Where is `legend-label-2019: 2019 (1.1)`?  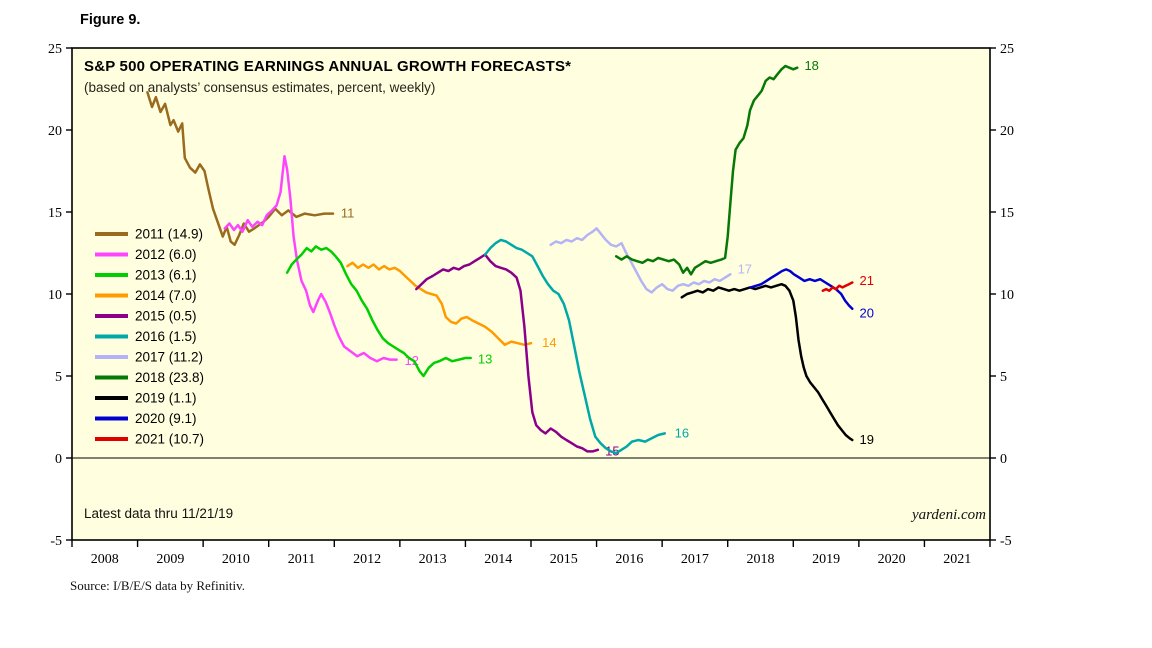
legend-label-2019: 2019 (1.1) is located at coordinates (166, 398).